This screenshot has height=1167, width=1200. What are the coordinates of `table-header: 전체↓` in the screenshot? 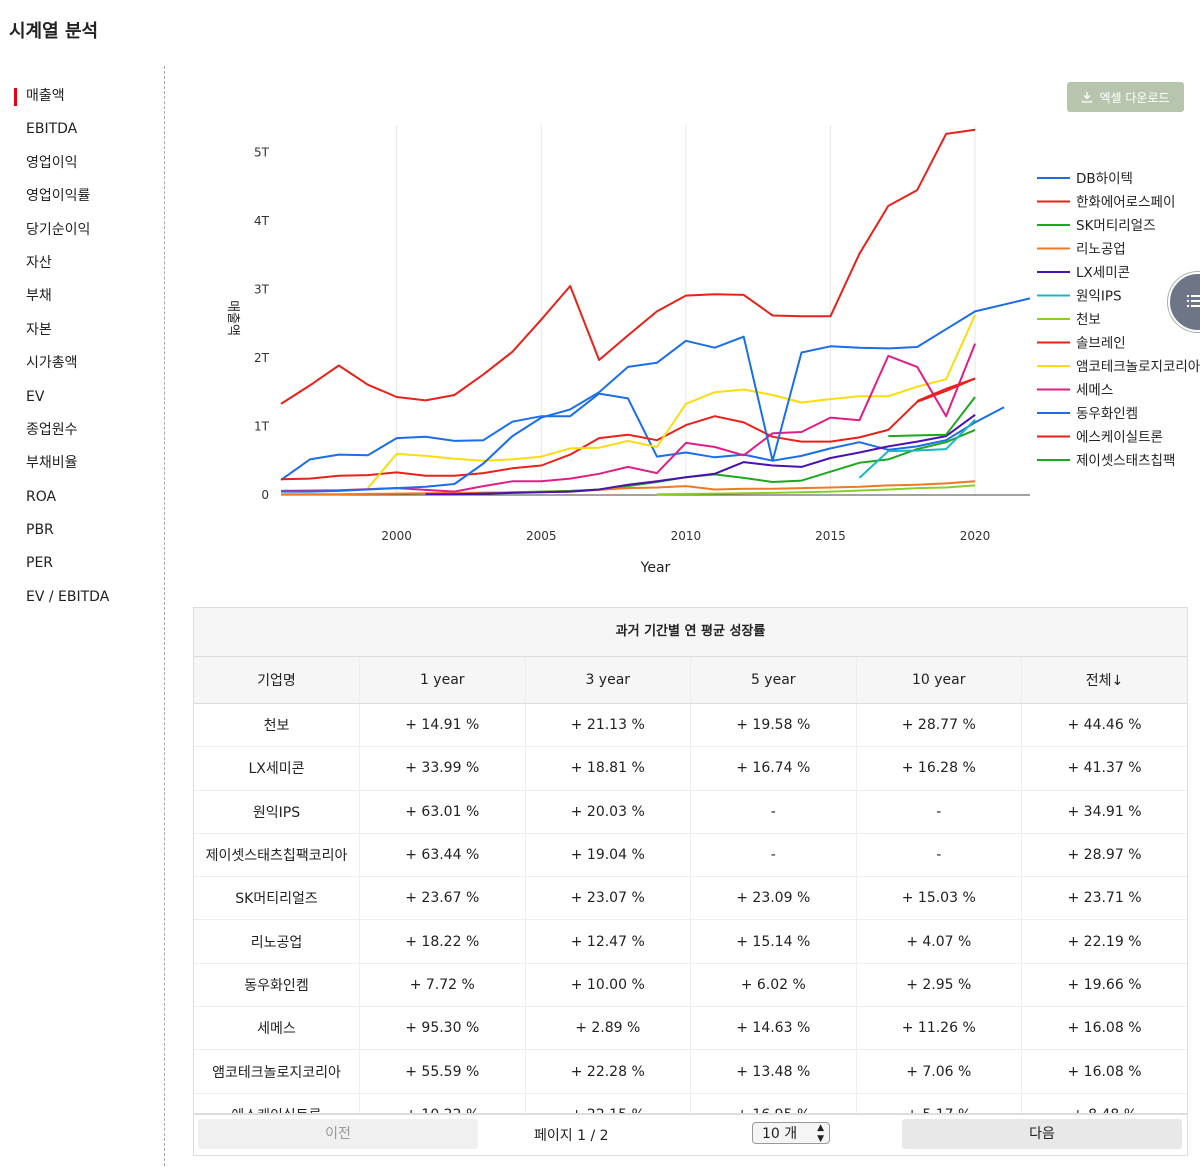 It's located at (1104, 680).